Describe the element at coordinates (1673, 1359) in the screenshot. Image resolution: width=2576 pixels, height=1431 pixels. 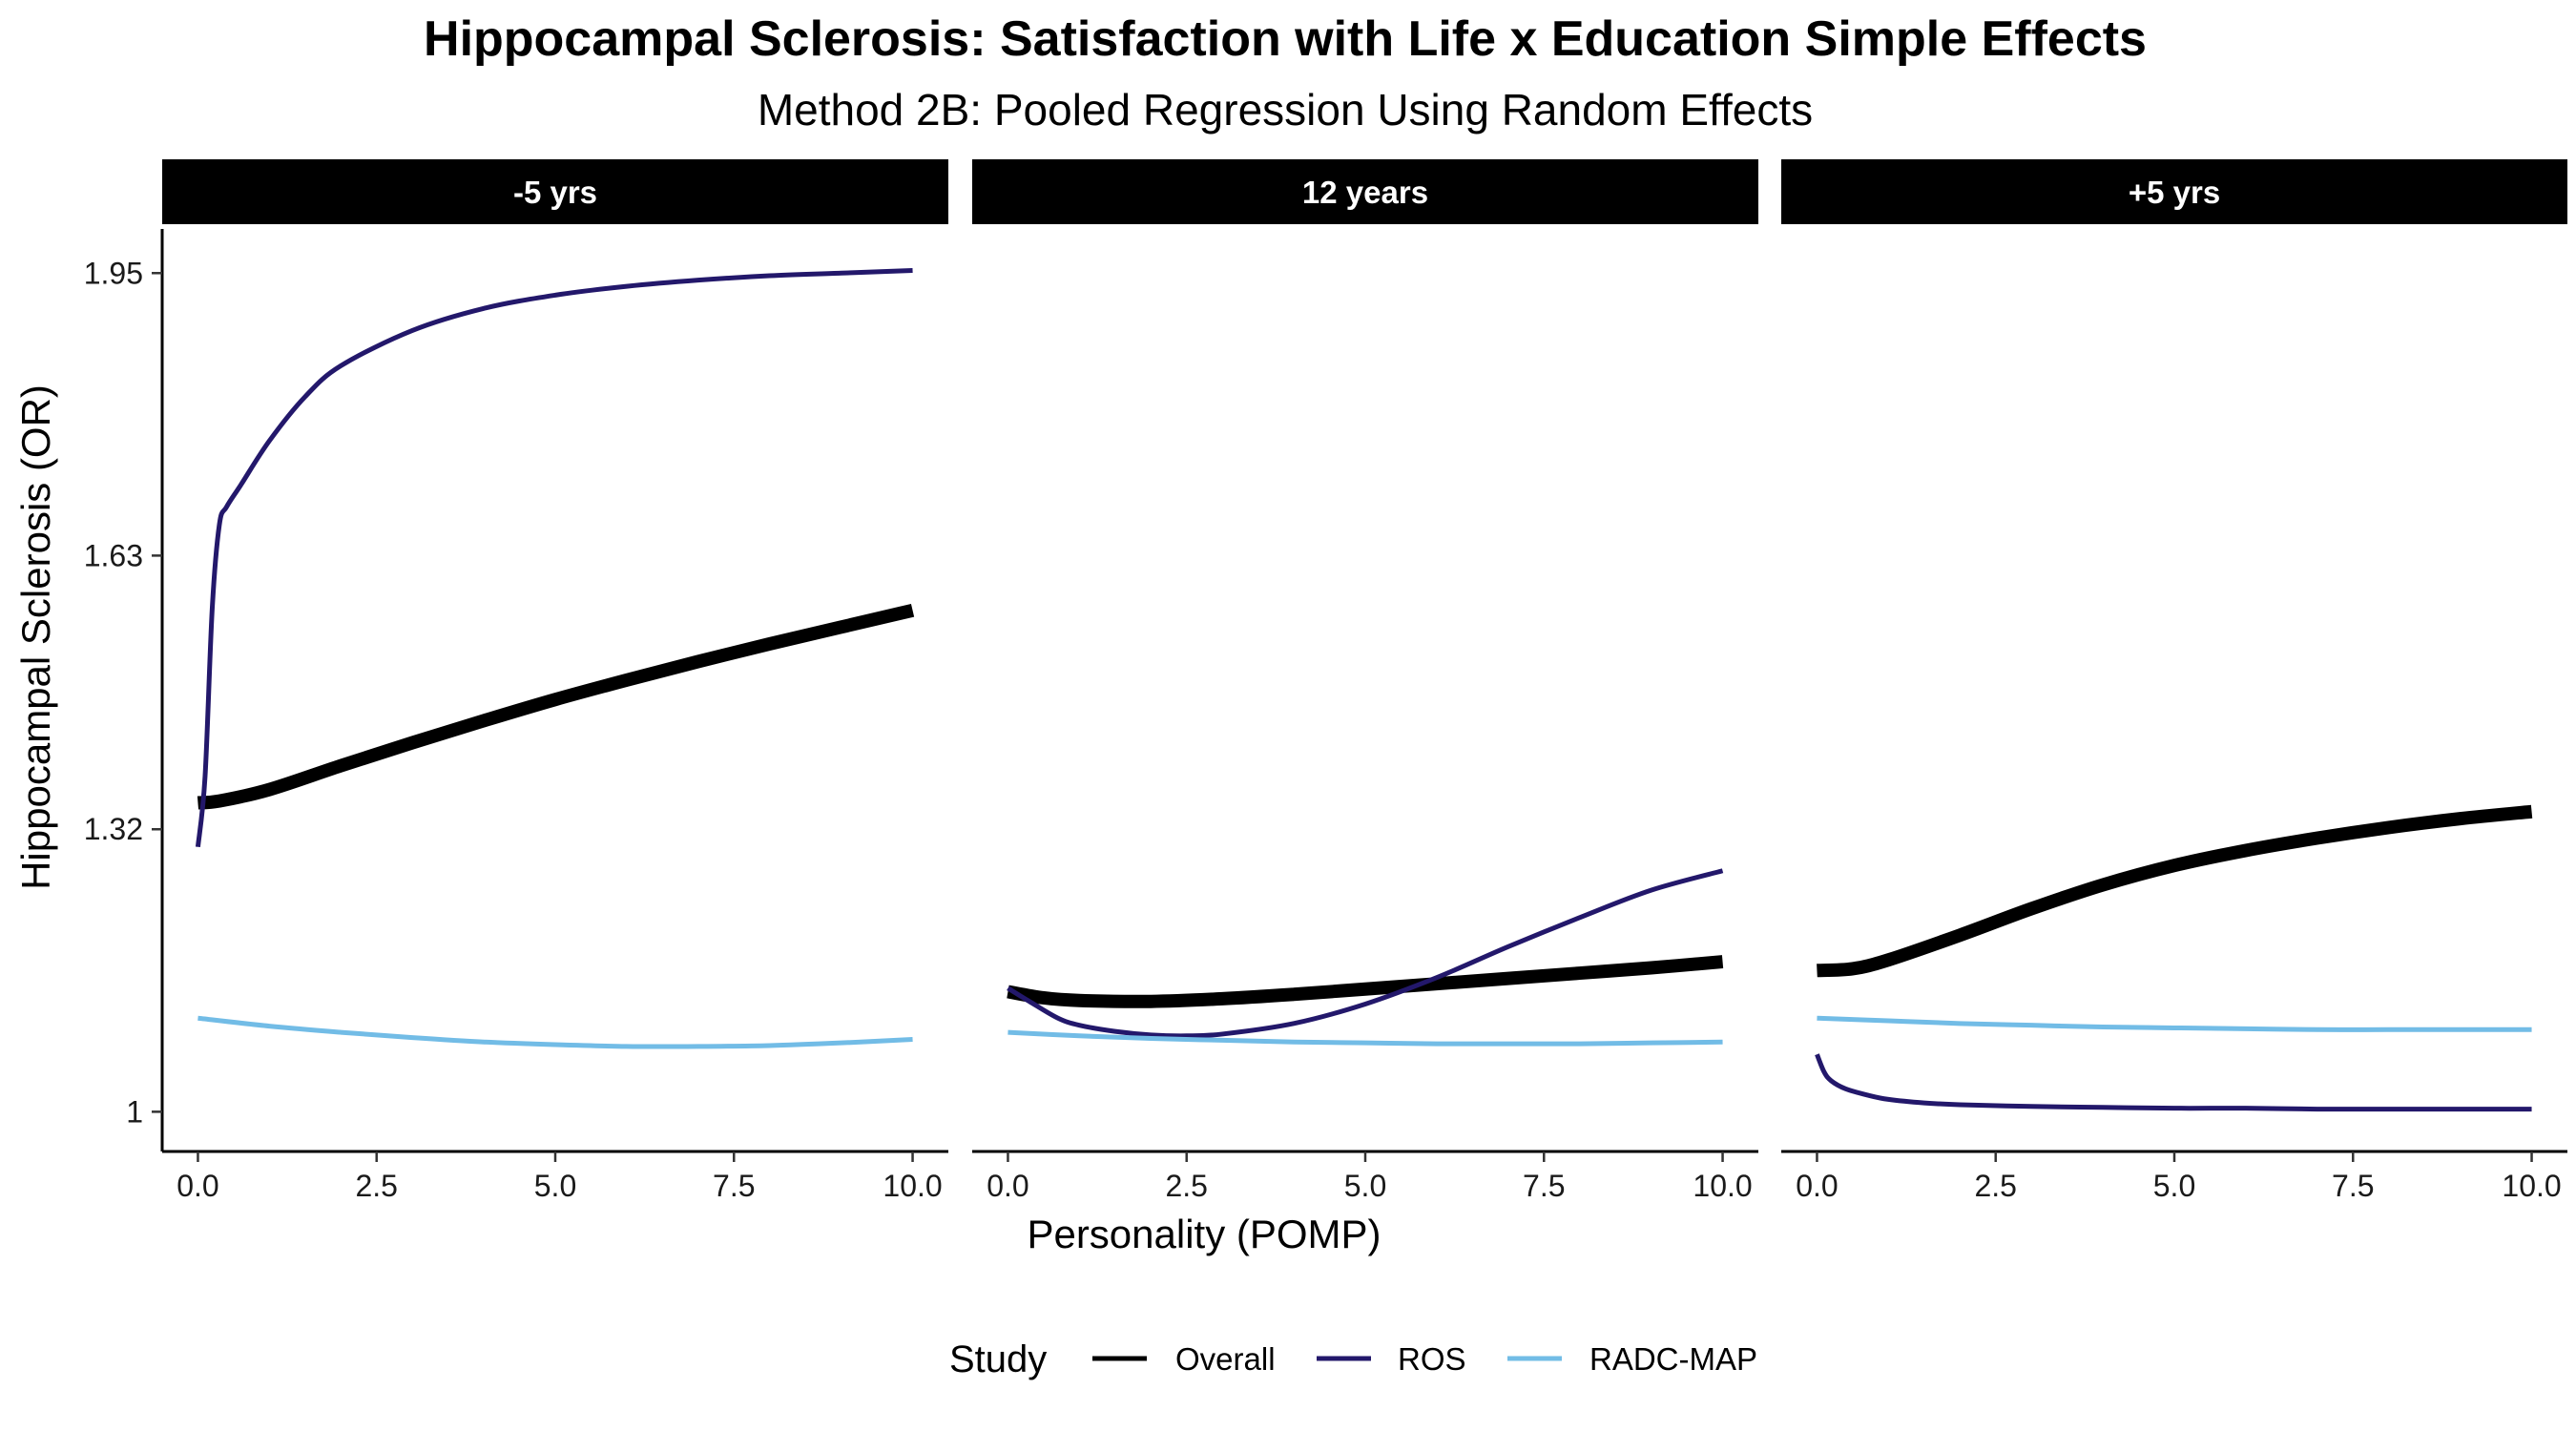
I see `legend-label-radc-map: RADC-MAP` at that location.